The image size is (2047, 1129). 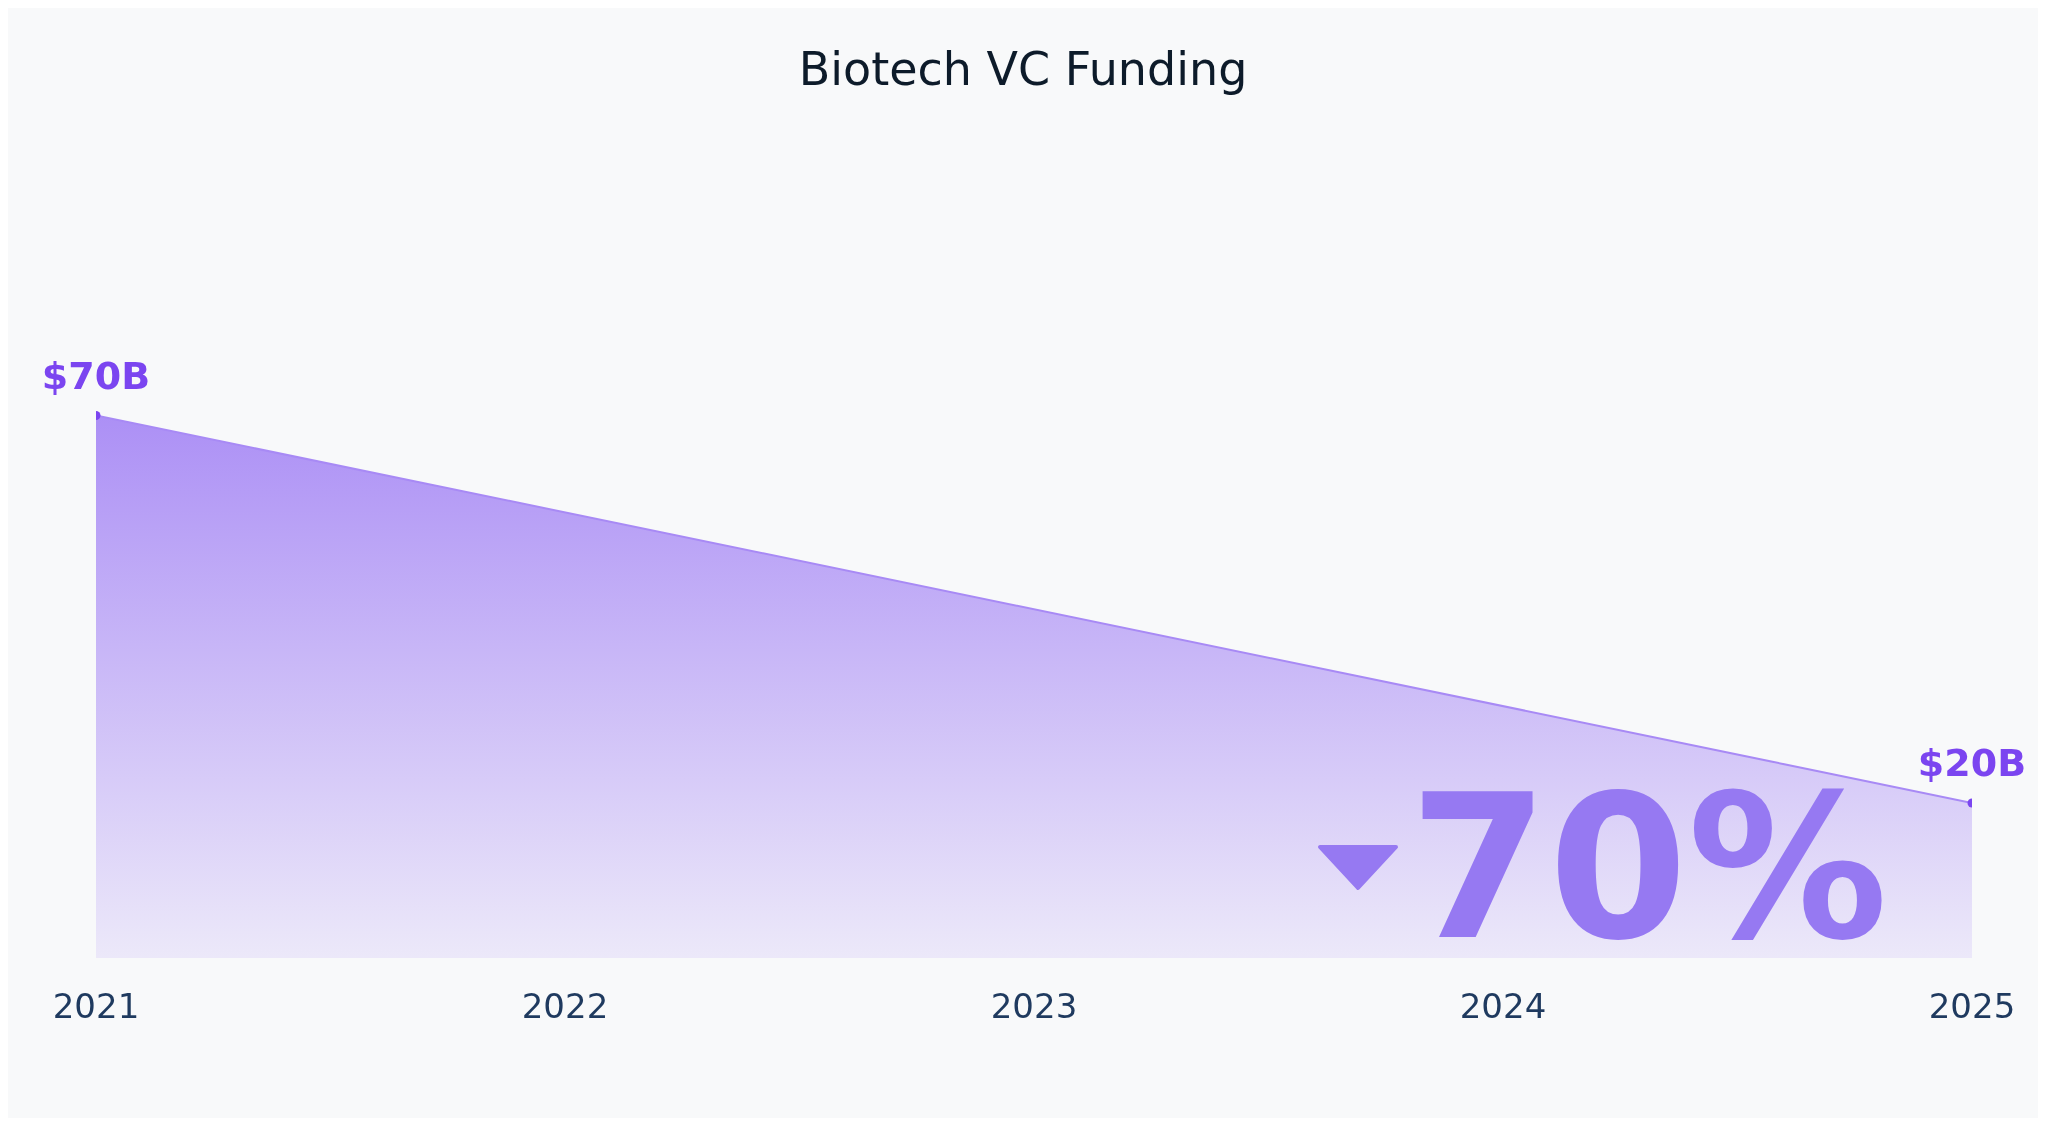 I want to click on annotation: 70%, so click(x=1648, y=867).